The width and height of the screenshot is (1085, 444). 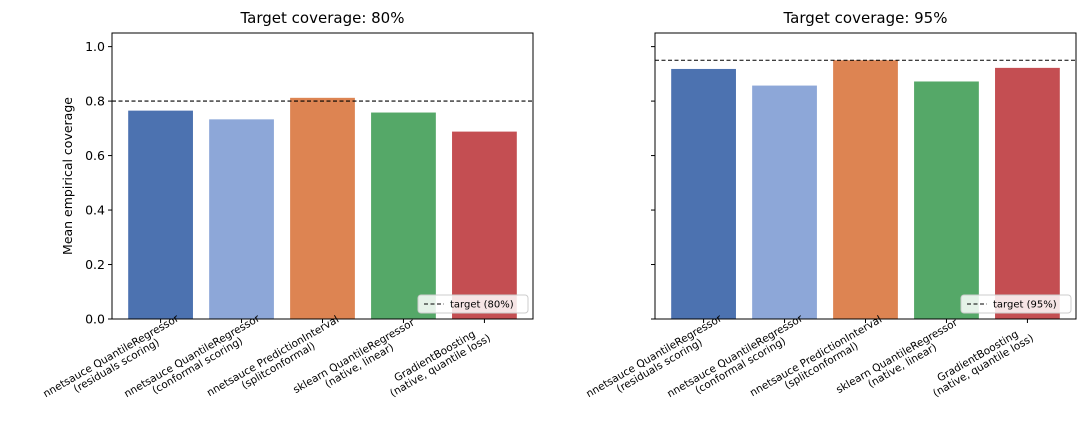 I want to click on chart-title: Target coverage: 80%, so click(x=322, y=18).